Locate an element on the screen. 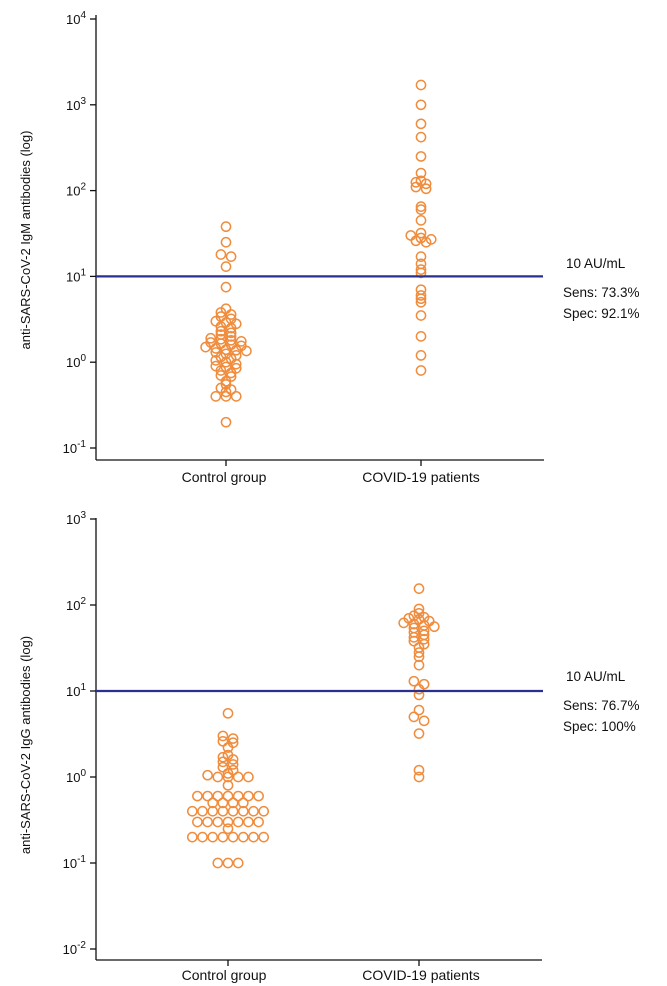  igg-sensitivity-label: Sens: 76.7% is located at coordinates (601, 705).